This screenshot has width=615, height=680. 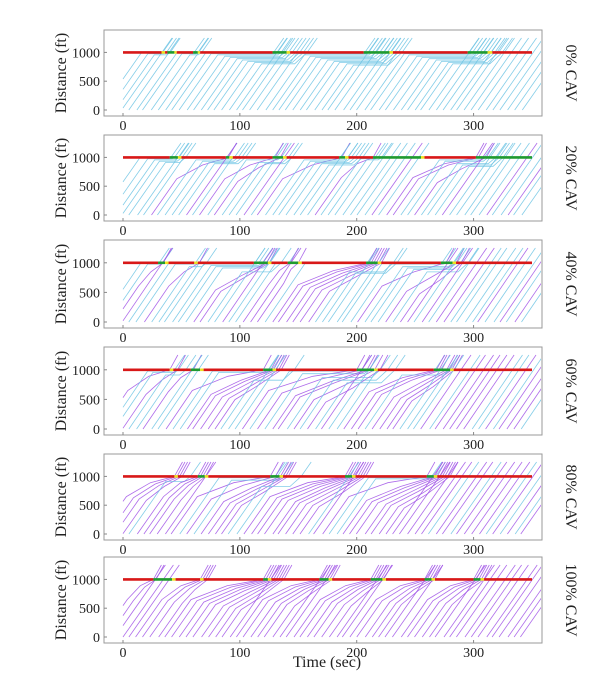 What do you see at coordinates (89, 187) in the screenshot?
I see `y-tick-label: 500` at bounding box center [89, 187].